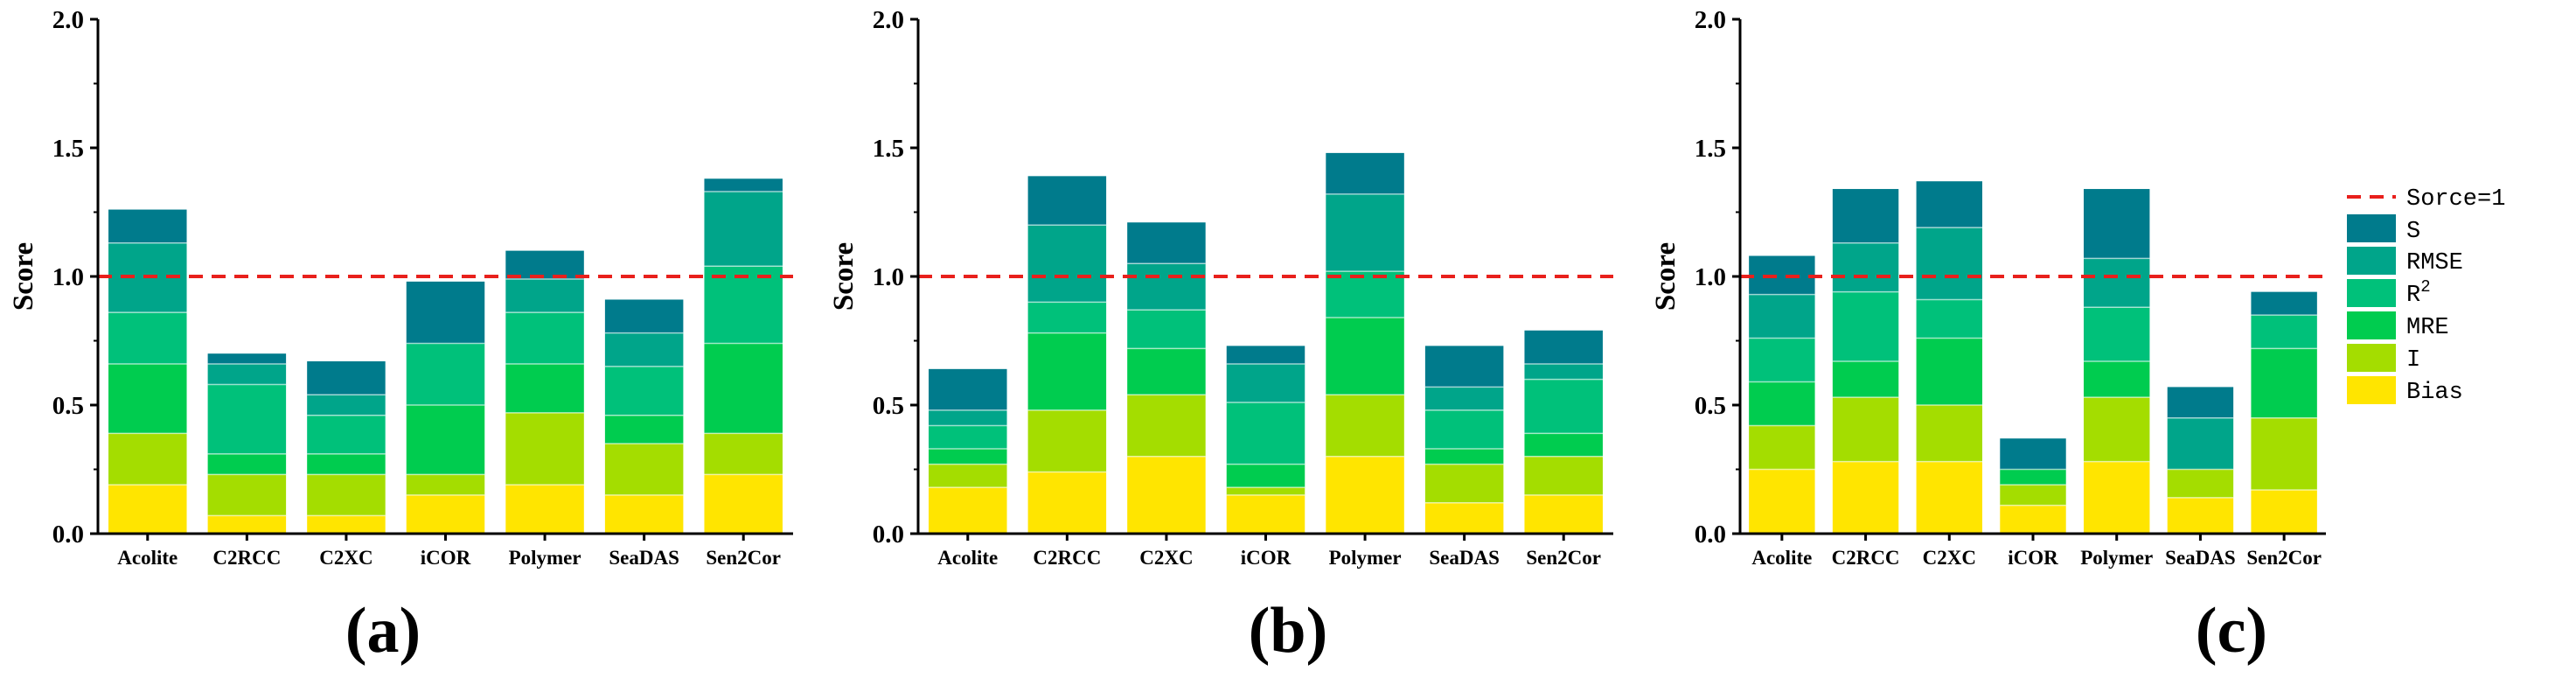 The height and width of the screenshot is (678, 2576). I want to click on panel-a-bar-seadas-s, so click(644, 316).